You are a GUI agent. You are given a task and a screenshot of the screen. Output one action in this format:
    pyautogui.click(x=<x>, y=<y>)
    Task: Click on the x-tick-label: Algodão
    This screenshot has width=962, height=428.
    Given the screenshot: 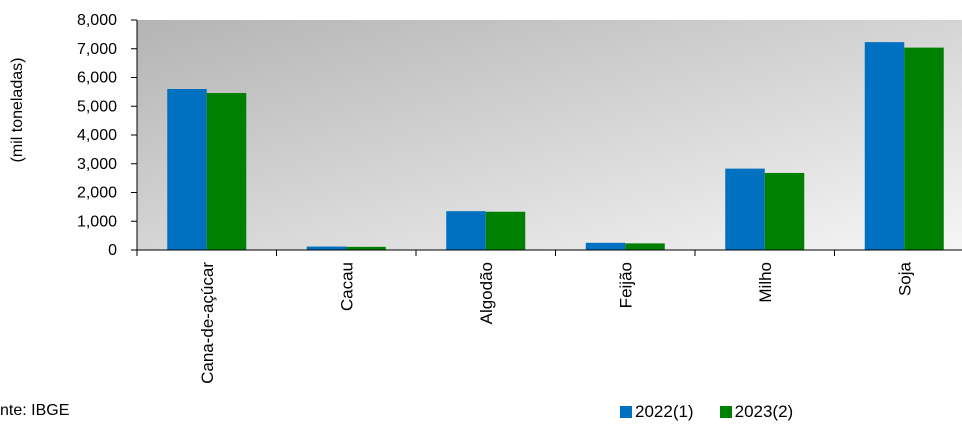 What is the action you would take?
    pyautogui.click(x=486, y=293)
    